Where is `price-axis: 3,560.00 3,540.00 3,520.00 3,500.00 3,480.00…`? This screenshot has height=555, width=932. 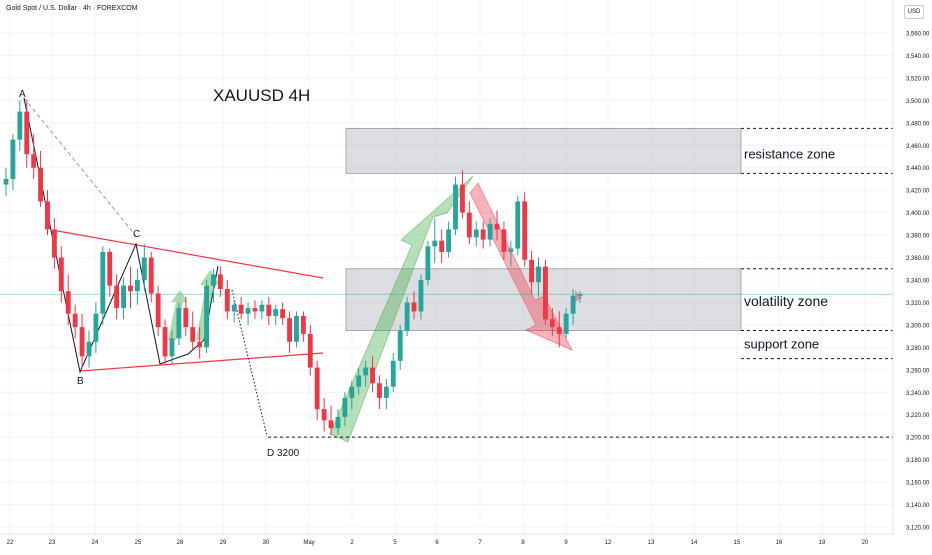 price-axis: 3,560.00 3,540.00 3,520.00 3,500.00 3,480.00… is located at coordinates (912, 275).